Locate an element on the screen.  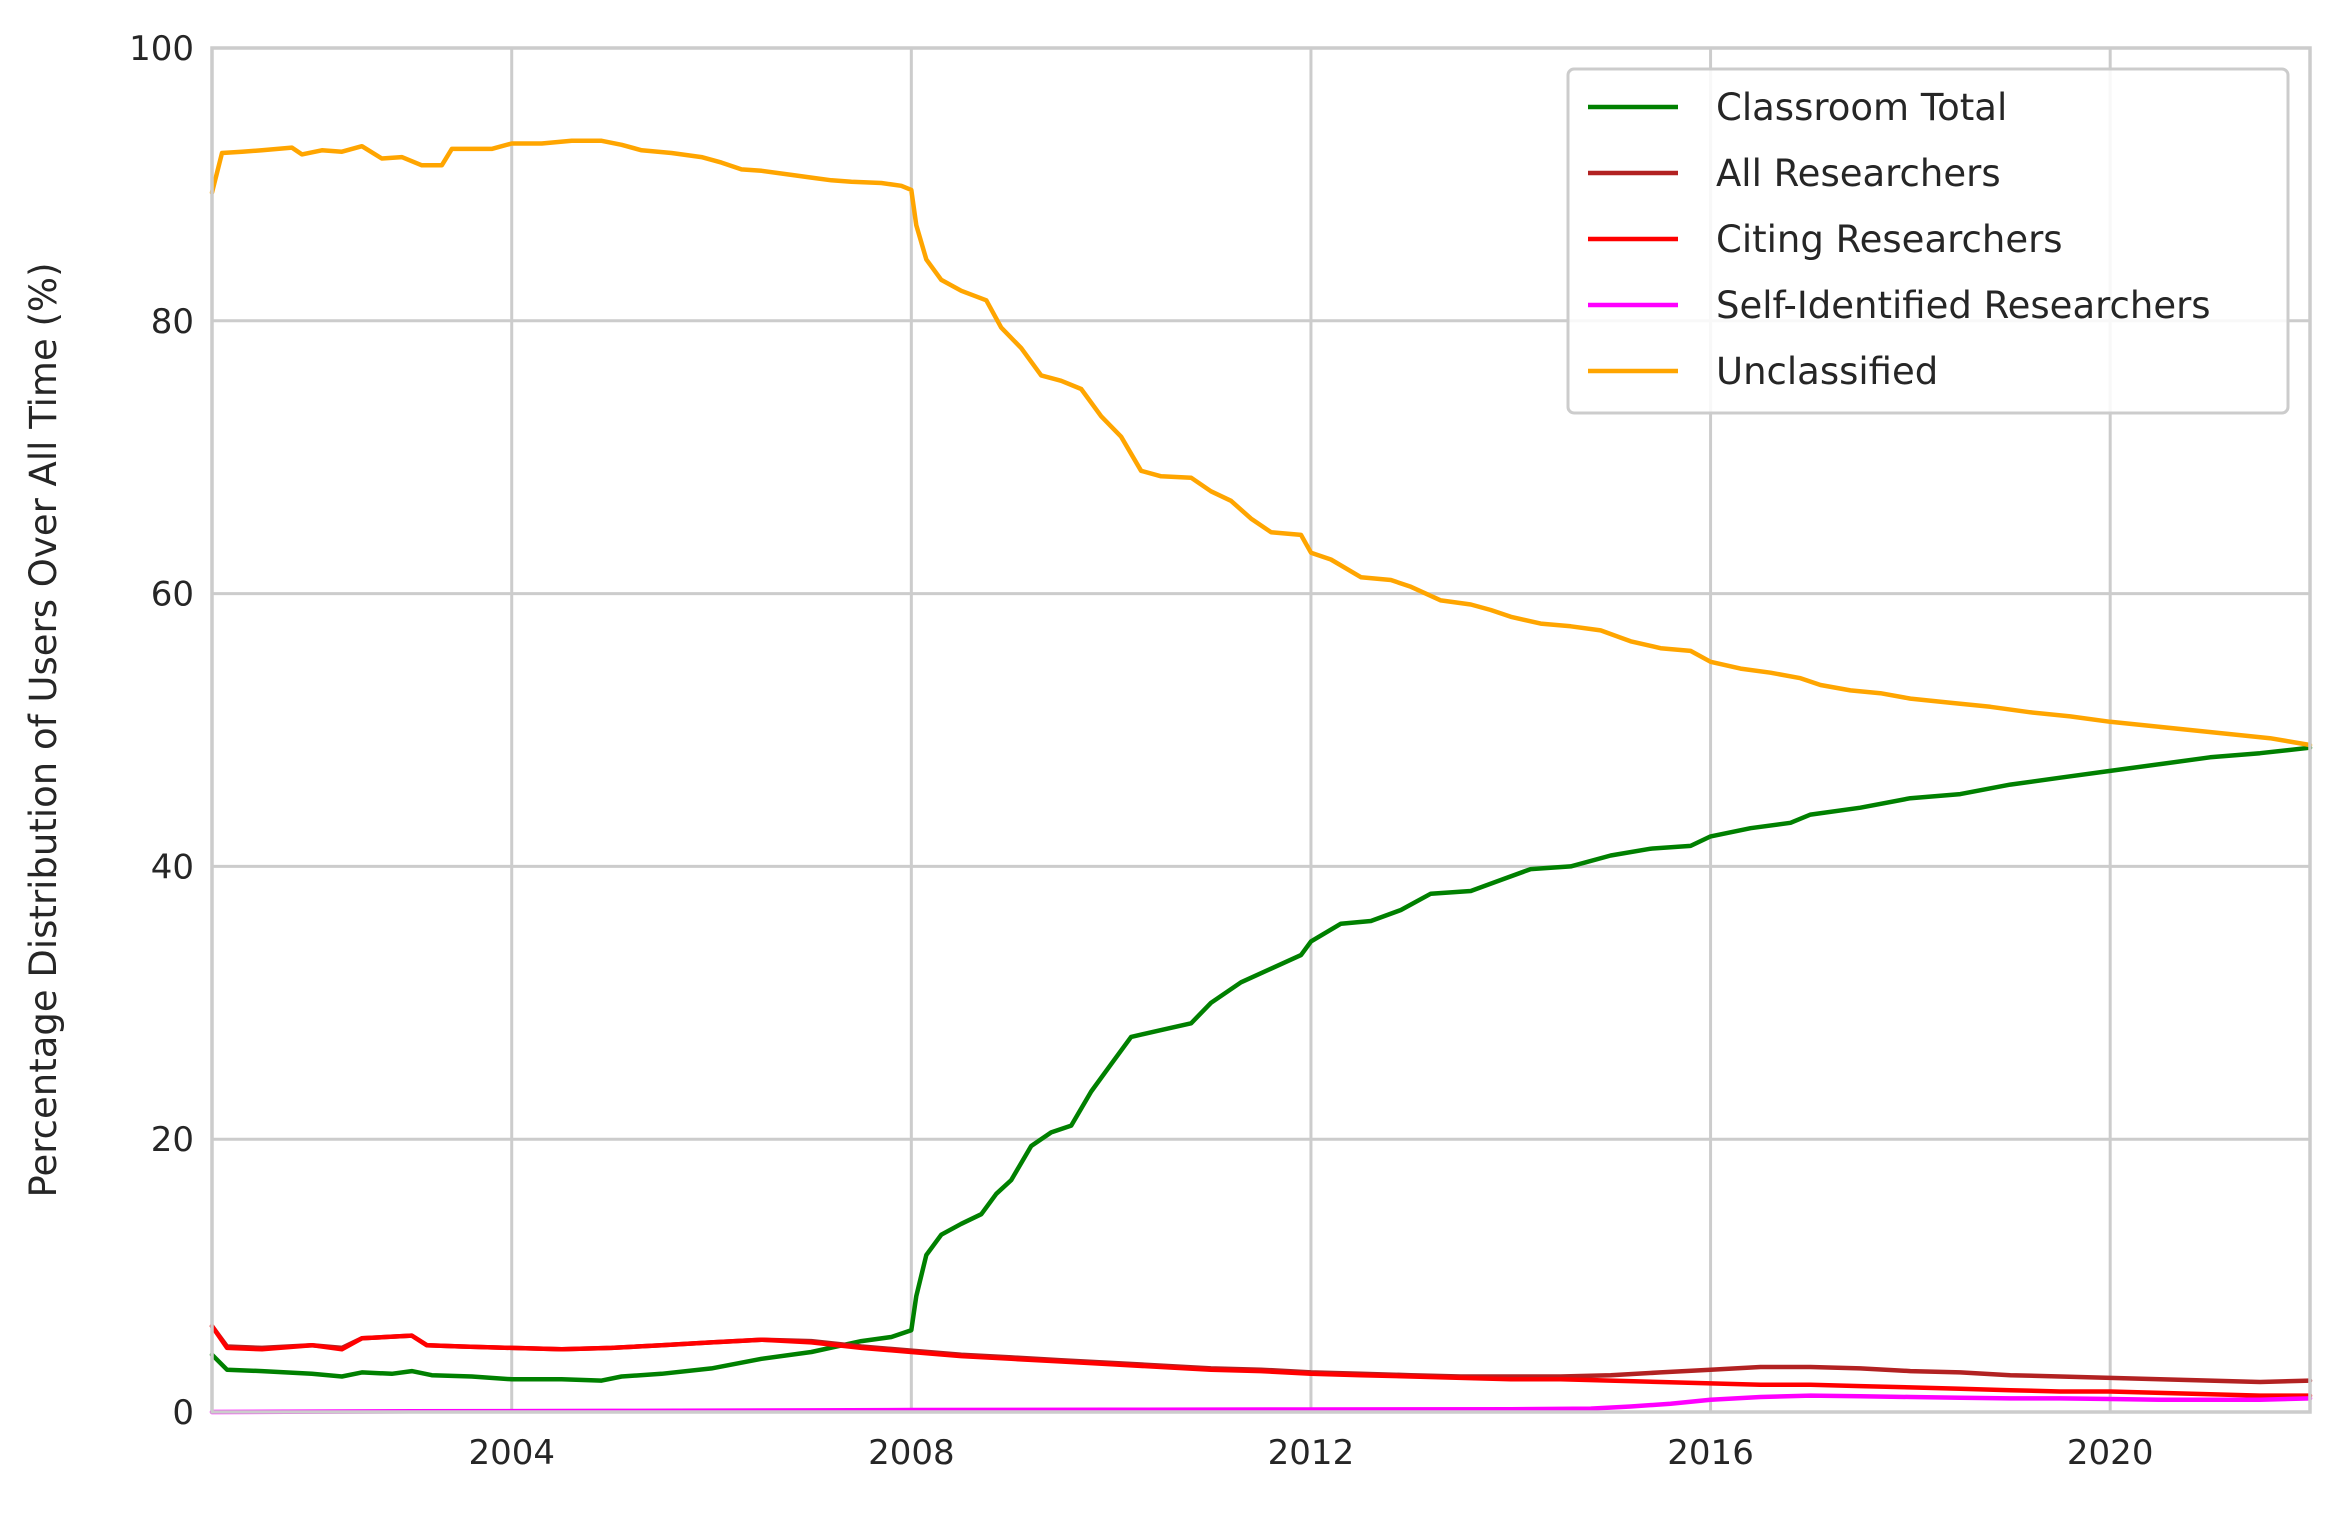
series-line-citing-researchers is located at coordinates (1261, 1360).